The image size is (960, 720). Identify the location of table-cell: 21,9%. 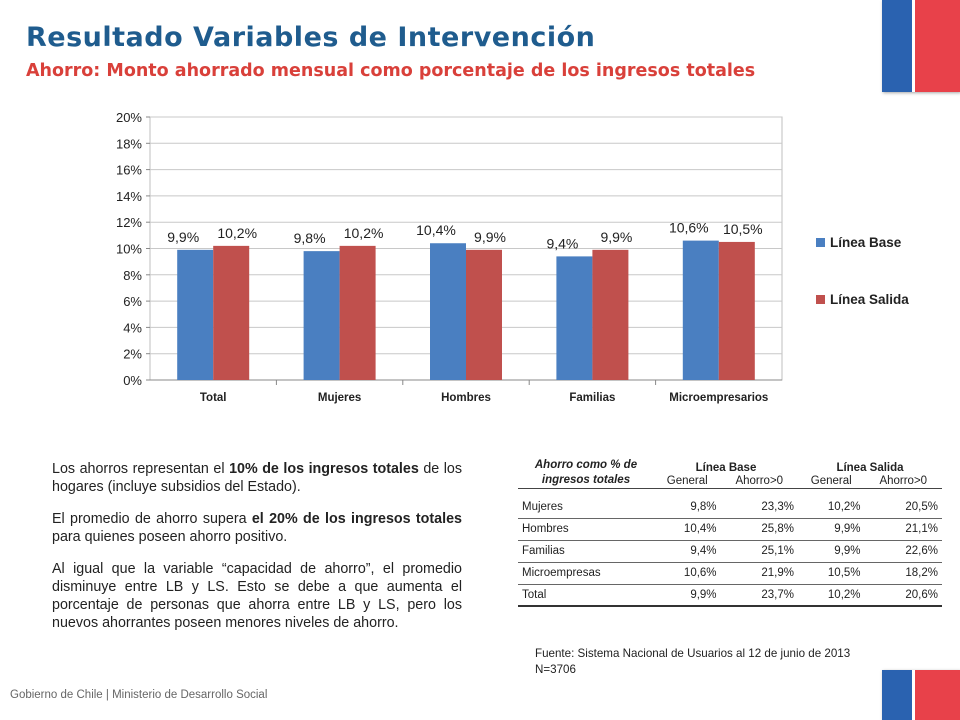
(759, 573).